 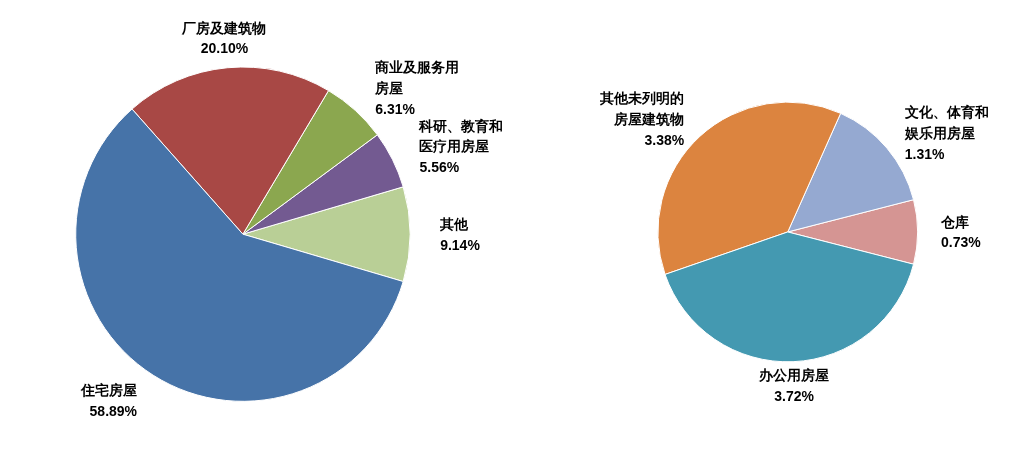 What do you see at coordinates (925, 153) in the screenshot?
I see `data-label: 1.31%` at bounding box center [925, 153].